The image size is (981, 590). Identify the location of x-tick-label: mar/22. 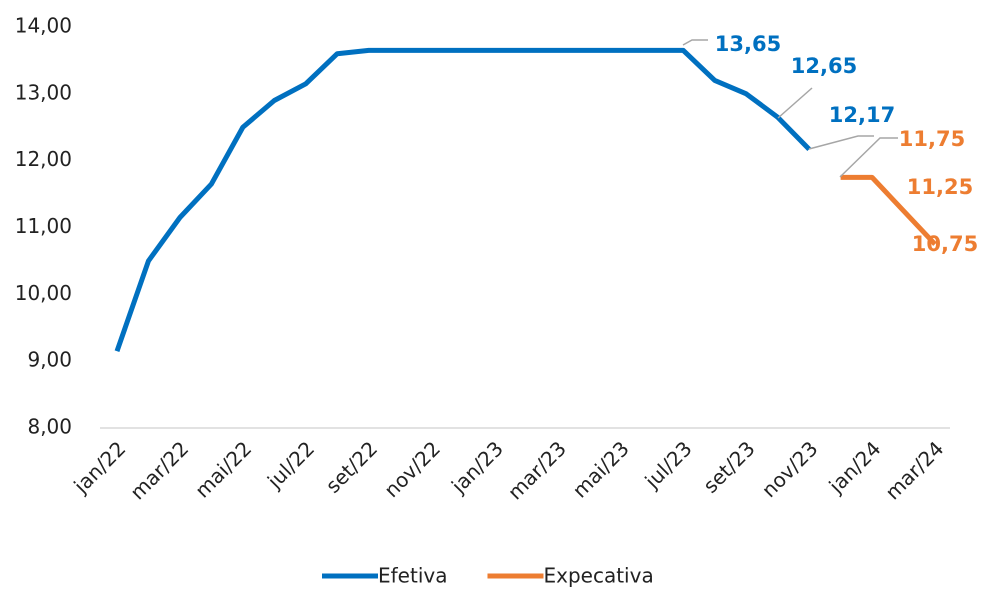
(159, 470).